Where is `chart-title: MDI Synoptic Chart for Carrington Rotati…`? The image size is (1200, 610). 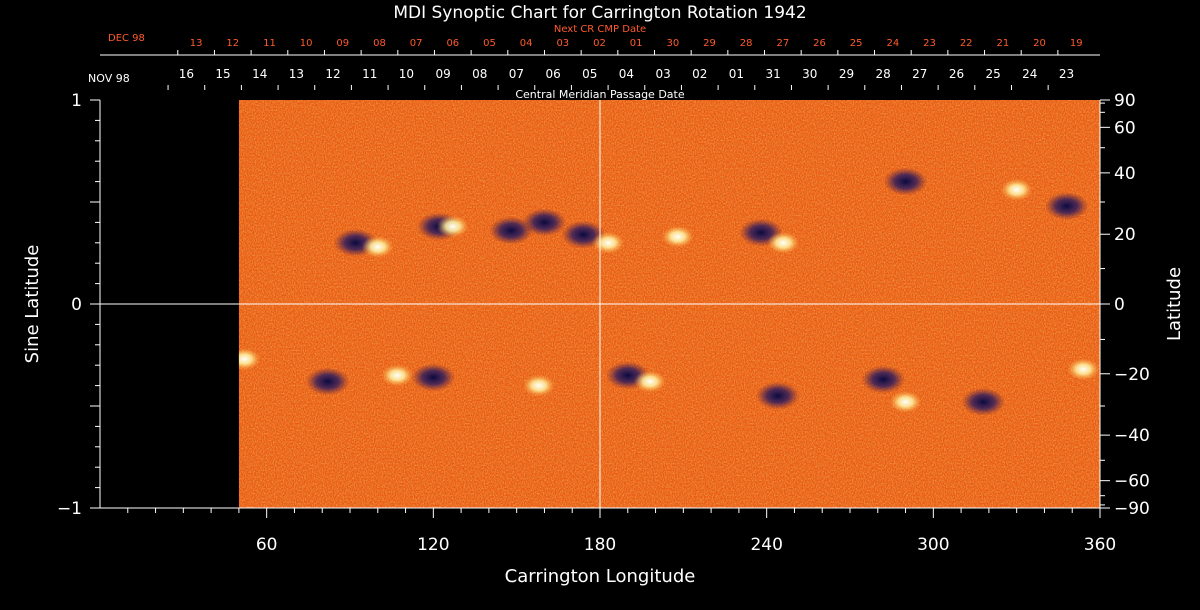
chart-title: MDI Synoptic Chart for Carrington Rotati… is located at coordinates (599, 13).